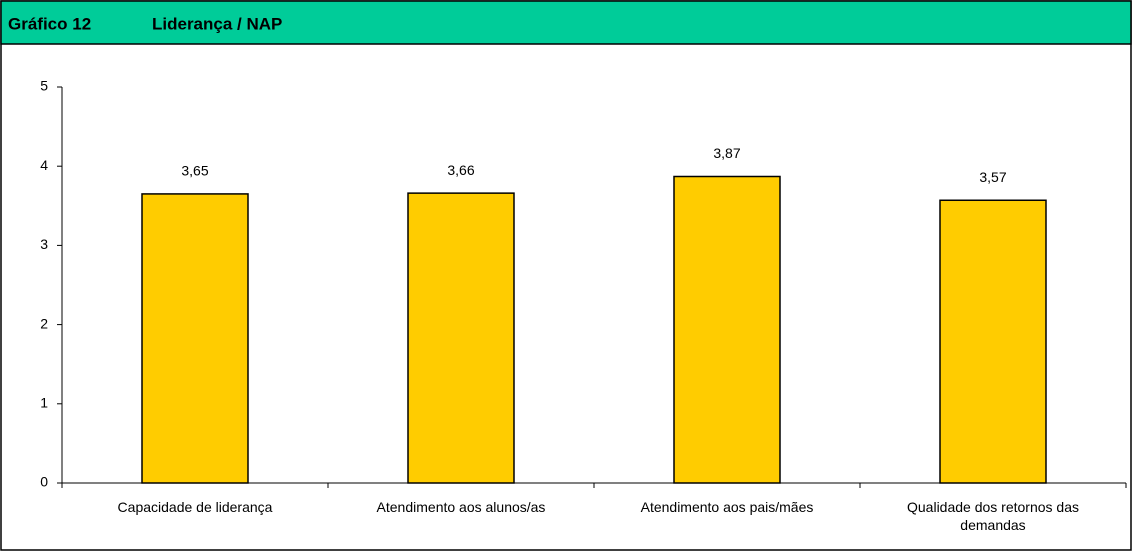 The width and height of the screenshot is (1133, 556). Describe the element at coordinates (461, 507) in the screenshot. I see `x-tick-label: Atendimento aos alunos/as` at that location.